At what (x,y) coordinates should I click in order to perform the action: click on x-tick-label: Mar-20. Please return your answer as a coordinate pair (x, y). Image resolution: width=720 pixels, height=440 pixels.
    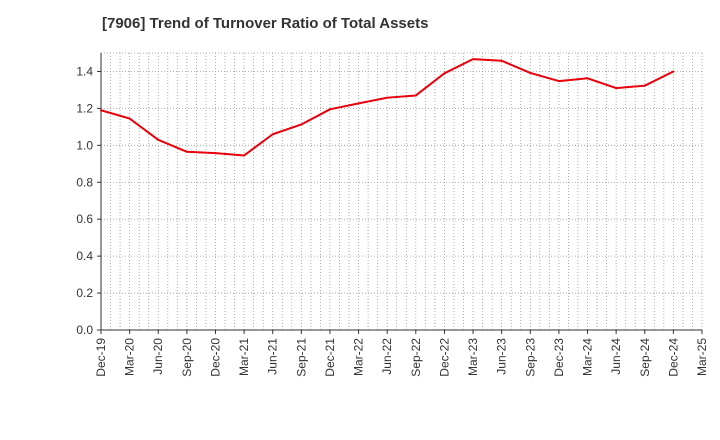
    Looking at the image, I should click on (130, 357).